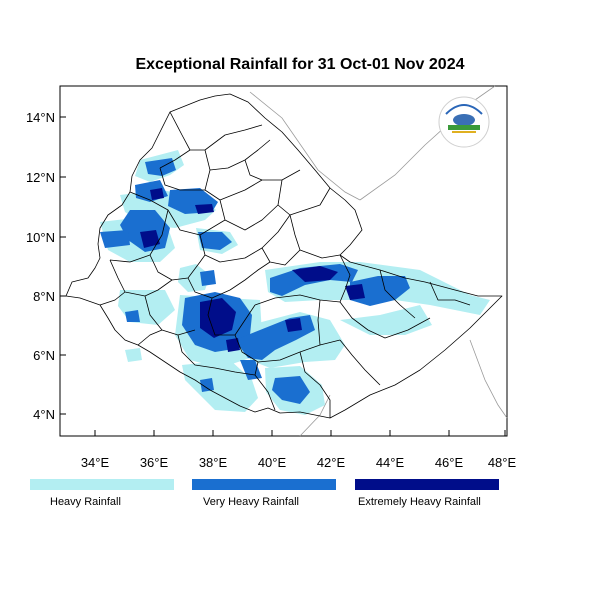 The height and width of the screenshot is (600, 600). Describe the element at coordinates (102, 484) in the screenshot. I see `legend-swatch-heavy` at that location.